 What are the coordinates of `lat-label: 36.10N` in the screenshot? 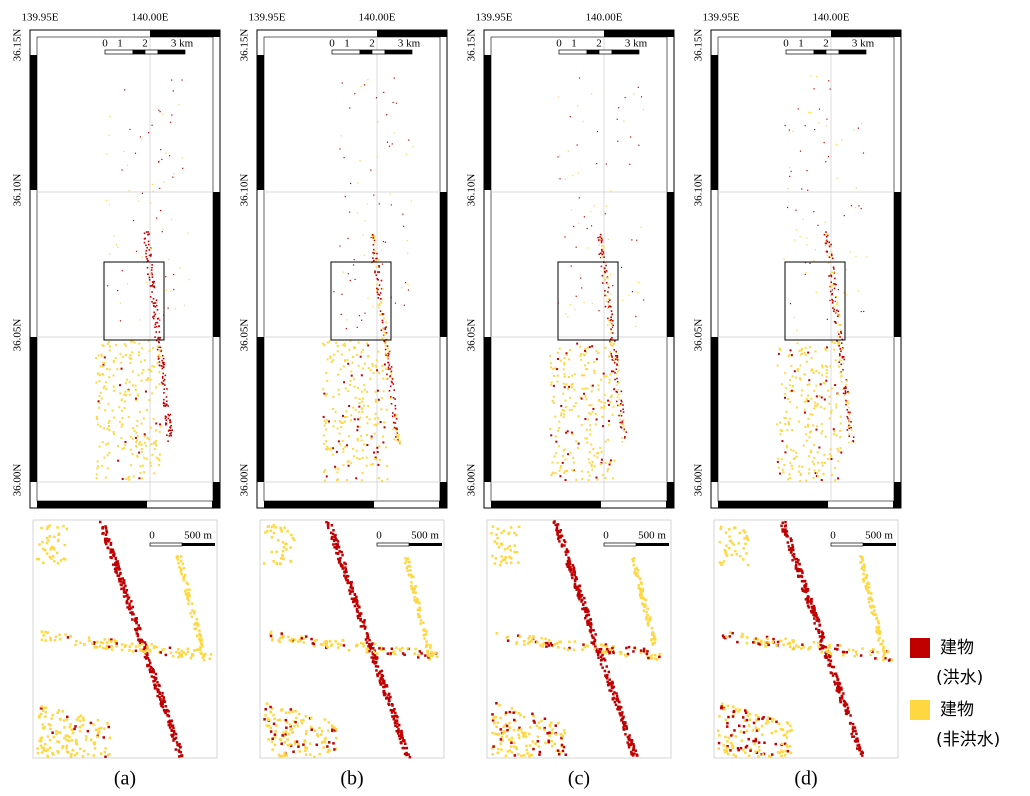 It's located at (699, 190).